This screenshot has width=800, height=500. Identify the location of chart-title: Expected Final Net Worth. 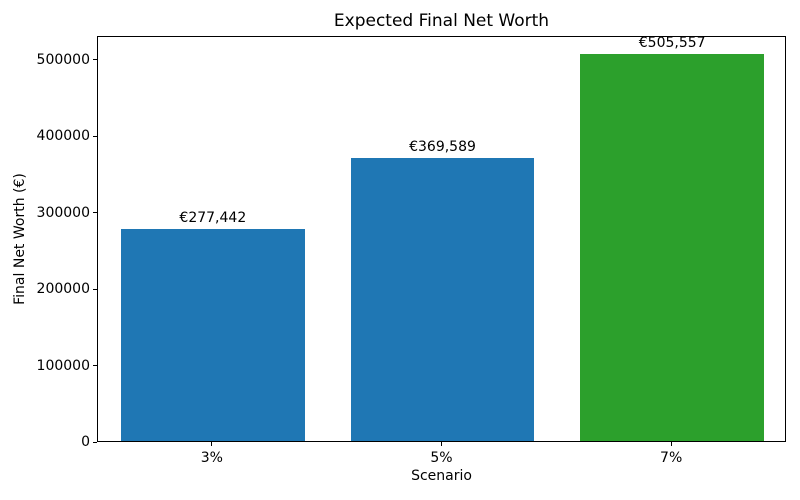
(441, 21).